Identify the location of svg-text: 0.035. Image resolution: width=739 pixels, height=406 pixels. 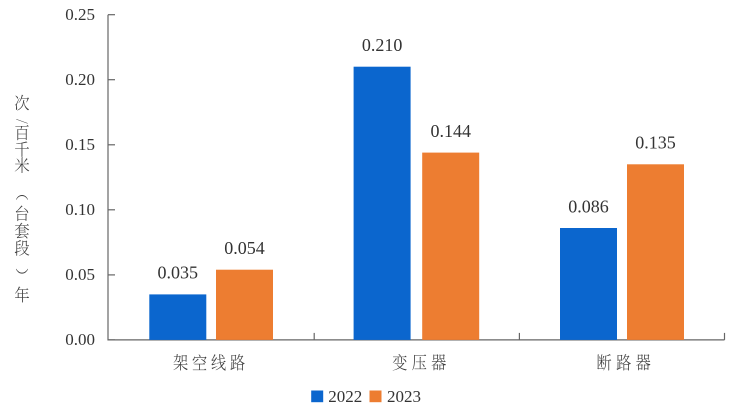
(178, 273).